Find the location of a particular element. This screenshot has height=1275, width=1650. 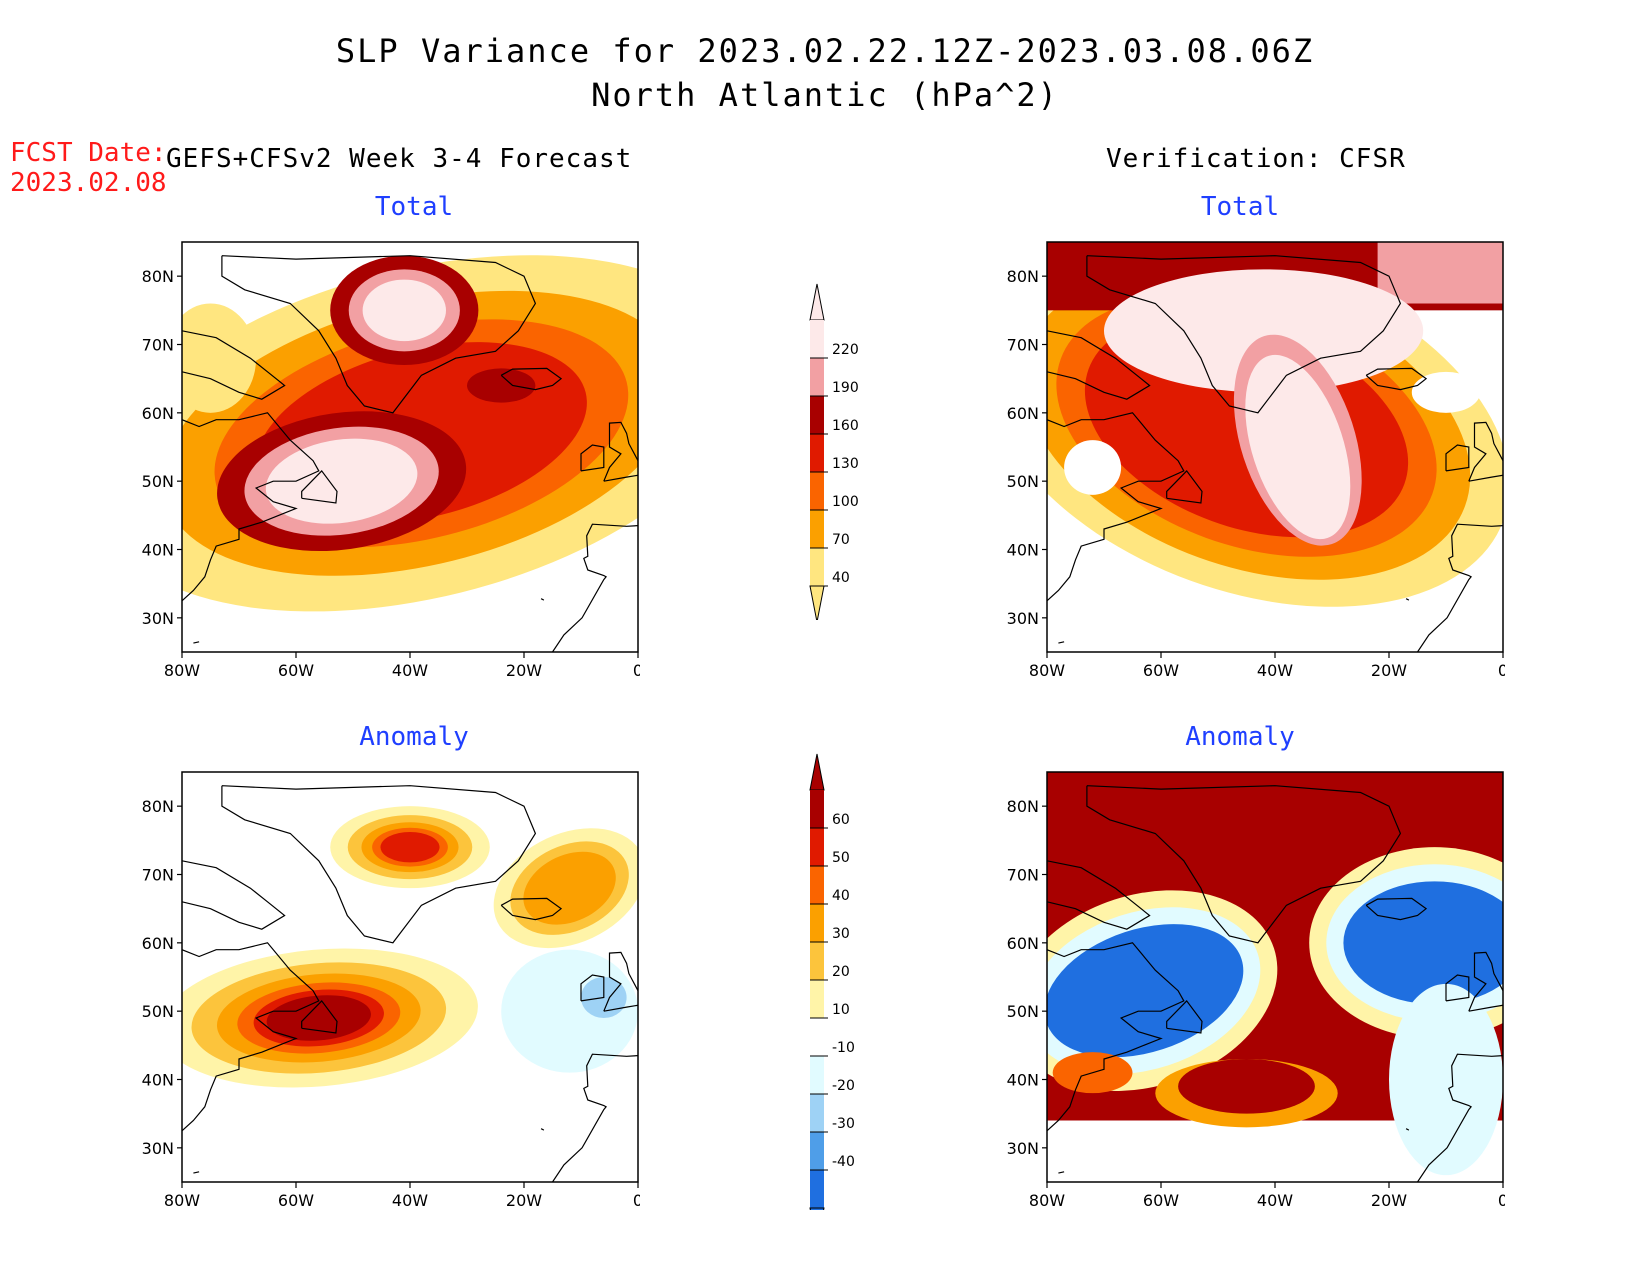

panel-title-verification-total: Total is located at coordinates (1240, 207).